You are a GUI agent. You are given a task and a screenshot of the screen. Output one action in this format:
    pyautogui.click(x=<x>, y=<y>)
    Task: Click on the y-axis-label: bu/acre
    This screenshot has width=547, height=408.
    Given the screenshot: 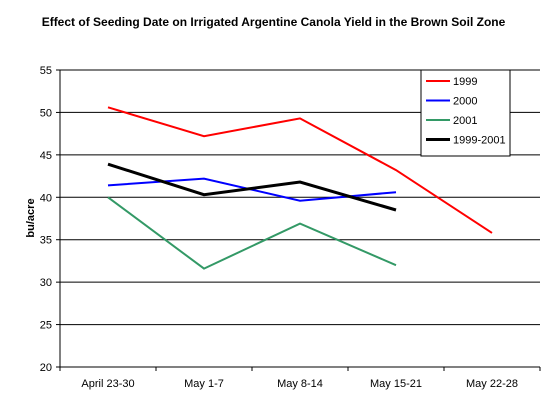 What is the action you would take?
    pyautogui.click(x=31, y=217)
    